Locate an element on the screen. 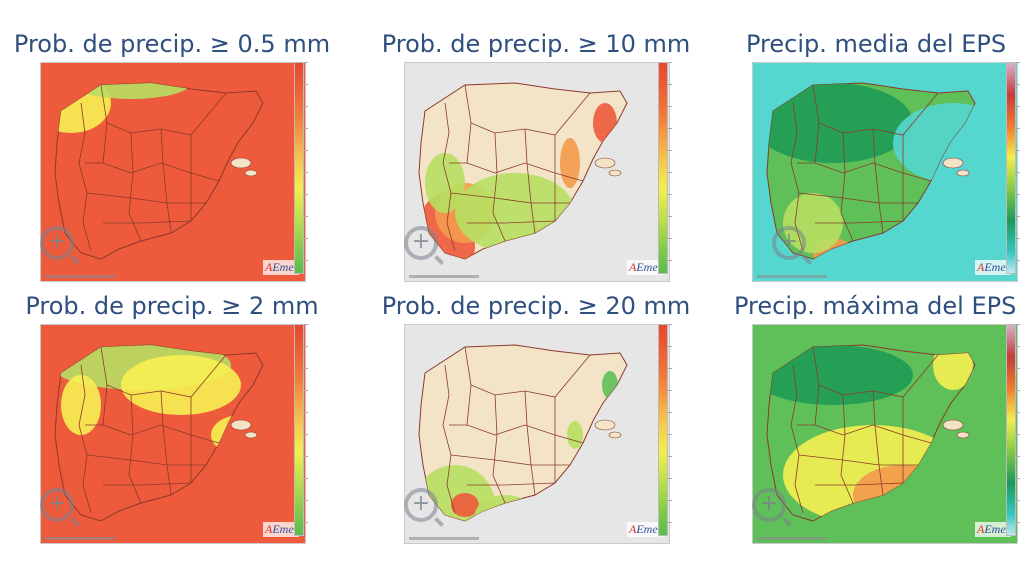 The height and width of the screenshot is (576, 1024). panel-title: Prob. de precip. ≥ 20 mm is located at coordinates (536, 306).